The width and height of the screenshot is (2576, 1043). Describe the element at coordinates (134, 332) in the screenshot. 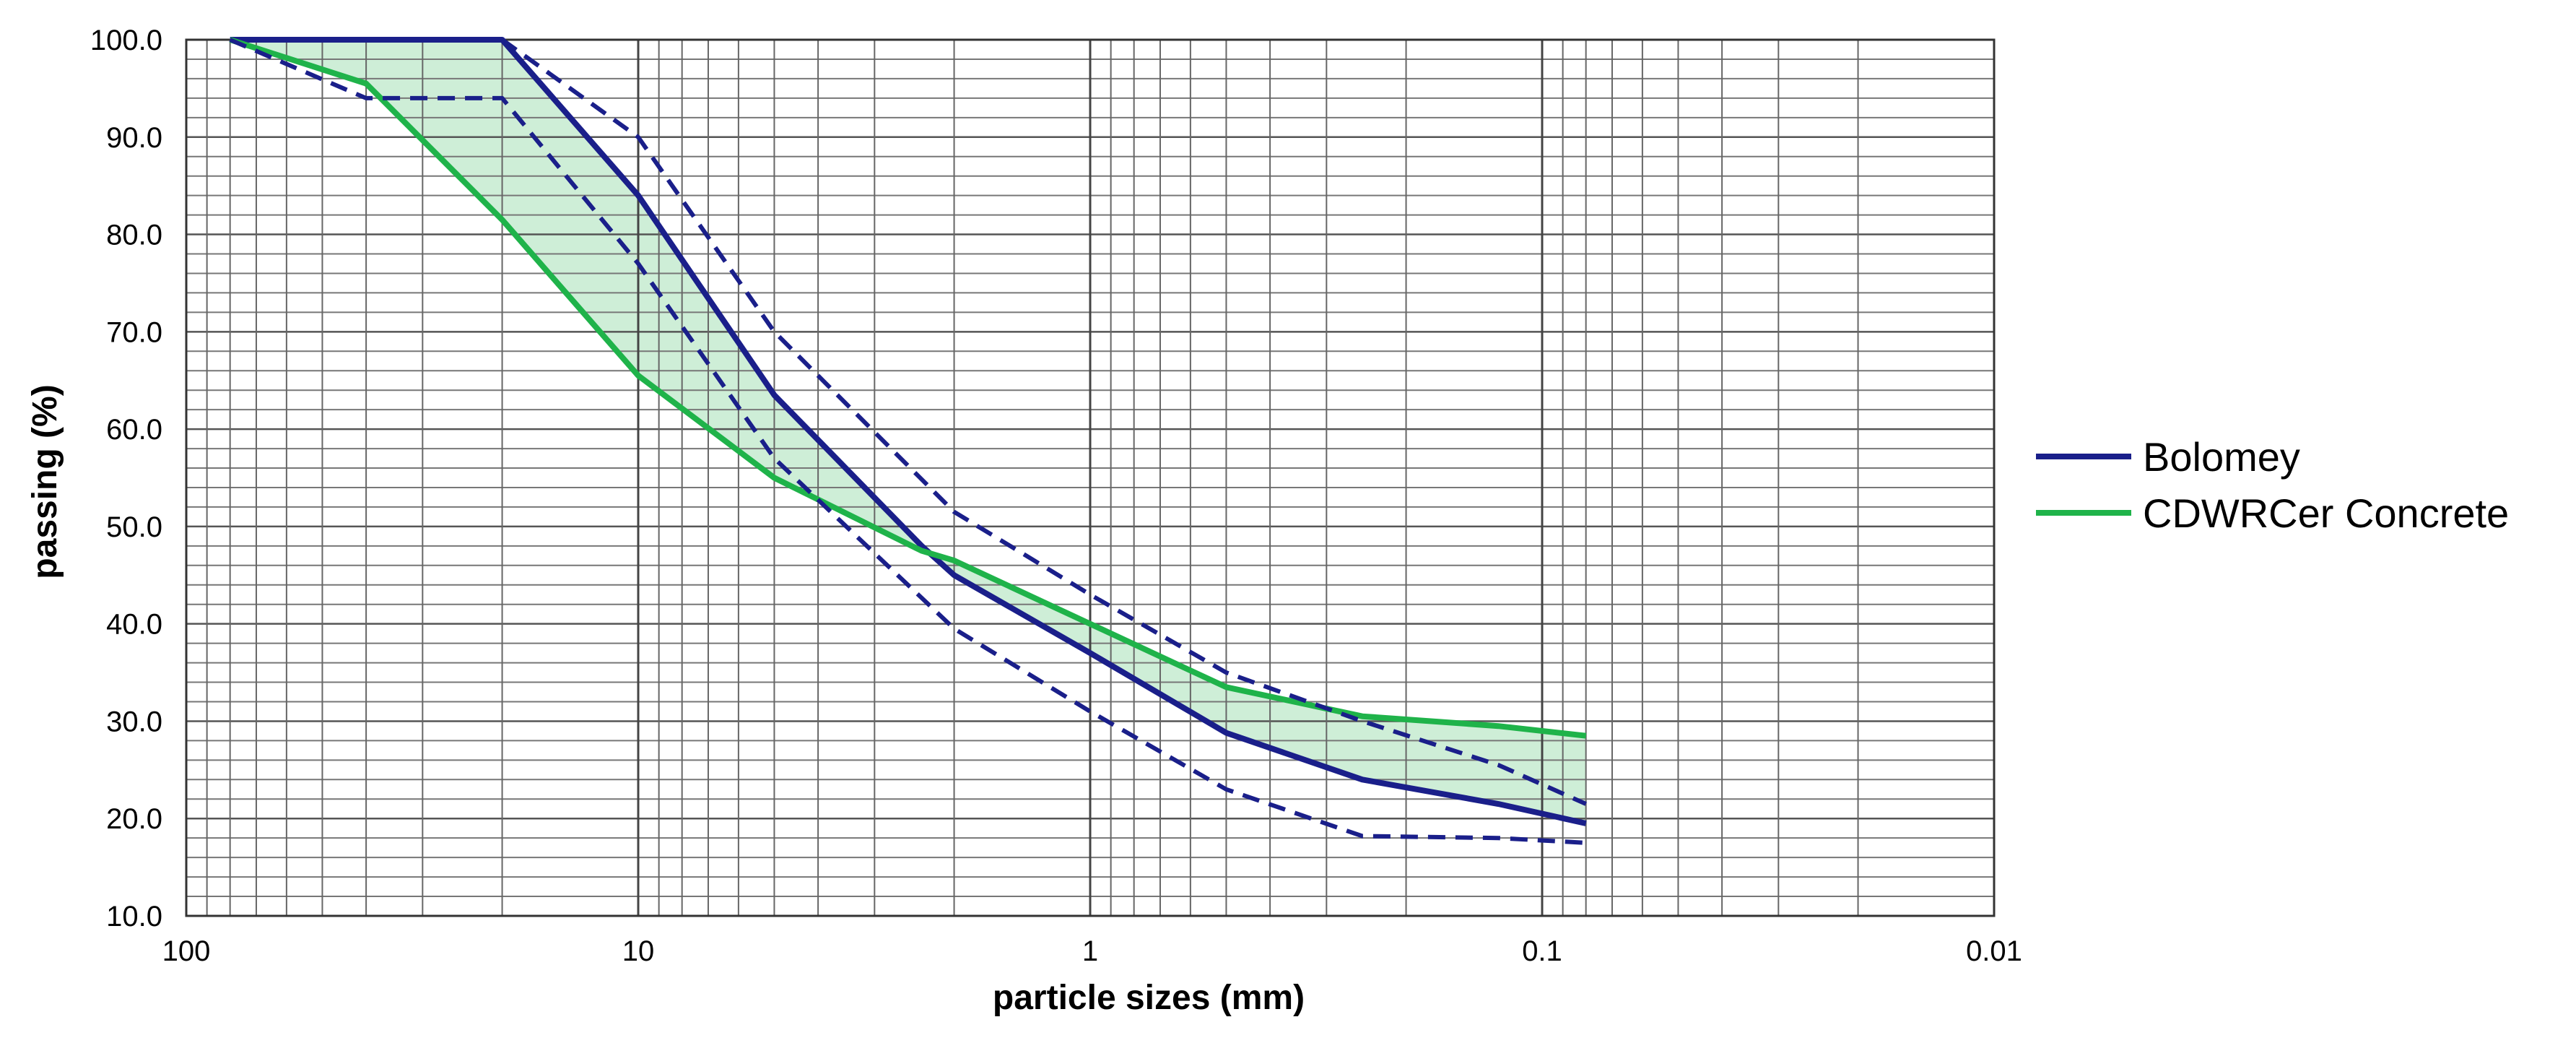

I see `y-tick-label: 70.0` at that location.